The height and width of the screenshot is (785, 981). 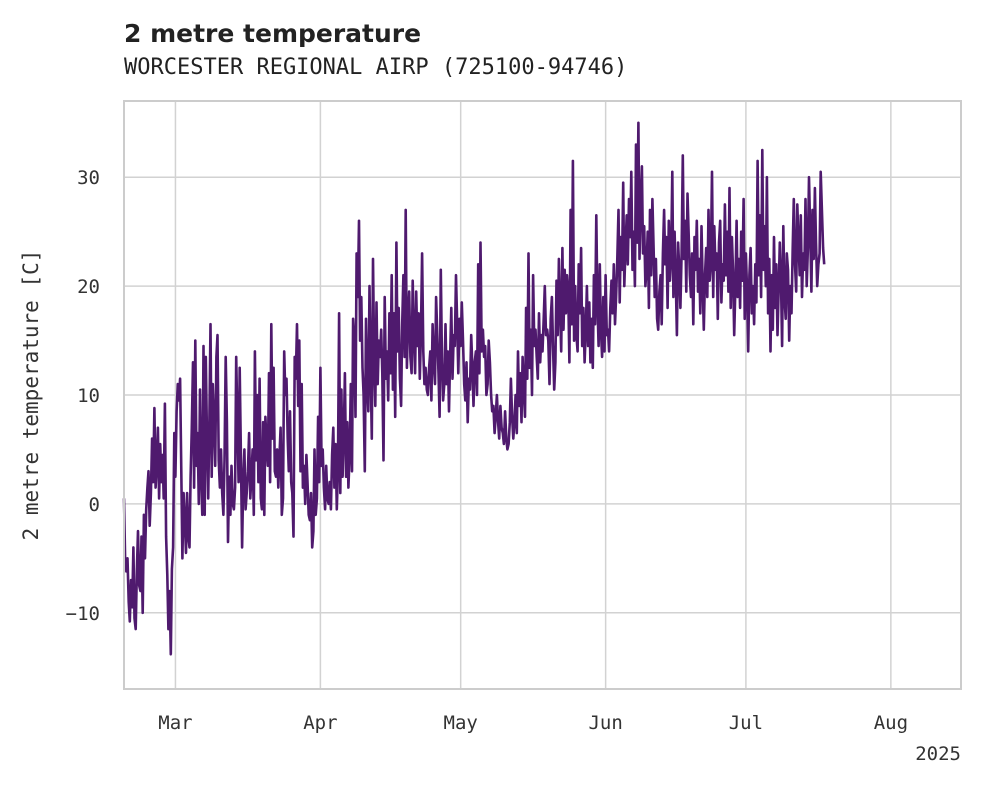 I want to click on y-axis-label: 2 metre temperature [C], so click(x=31, y=395).